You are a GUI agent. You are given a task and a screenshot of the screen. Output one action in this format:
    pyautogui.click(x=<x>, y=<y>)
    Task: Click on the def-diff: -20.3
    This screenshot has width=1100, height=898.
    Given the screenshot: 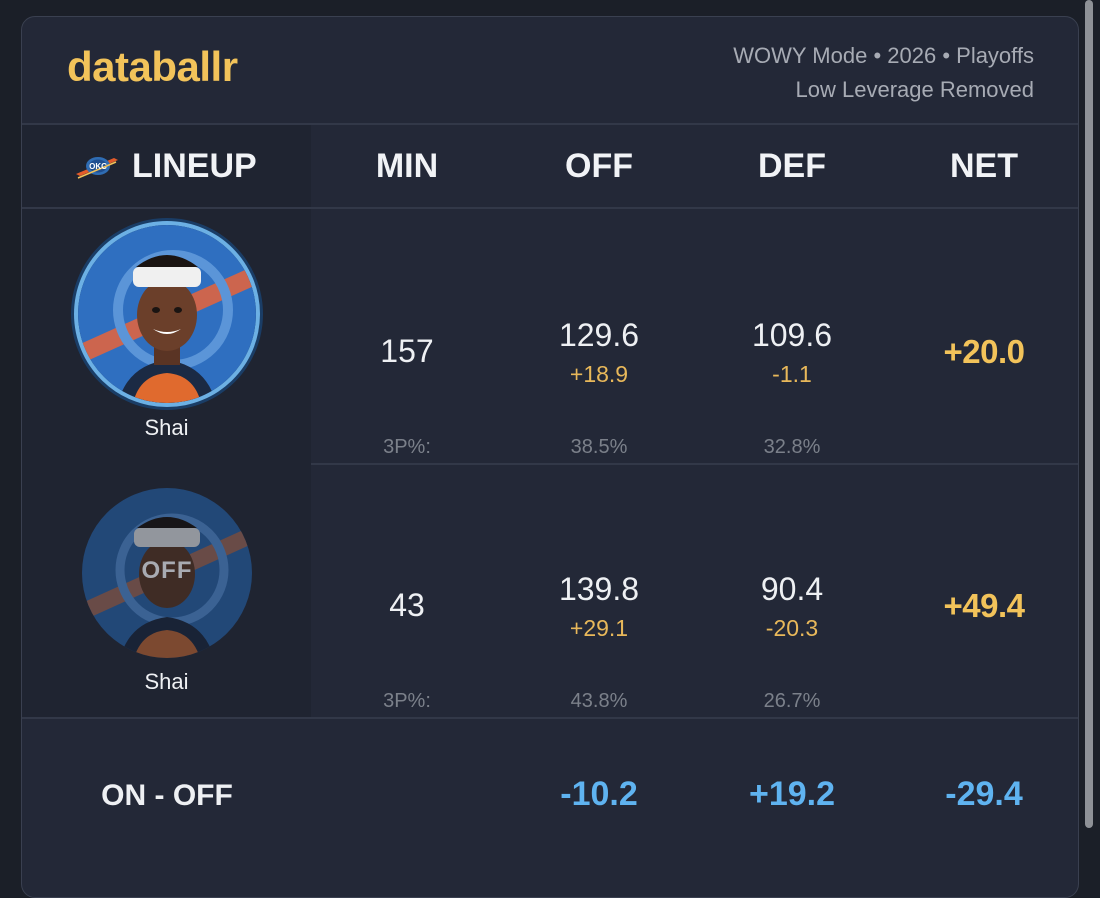 What is the action you would take?
    pyautogui.click(x=792, y=628)
    